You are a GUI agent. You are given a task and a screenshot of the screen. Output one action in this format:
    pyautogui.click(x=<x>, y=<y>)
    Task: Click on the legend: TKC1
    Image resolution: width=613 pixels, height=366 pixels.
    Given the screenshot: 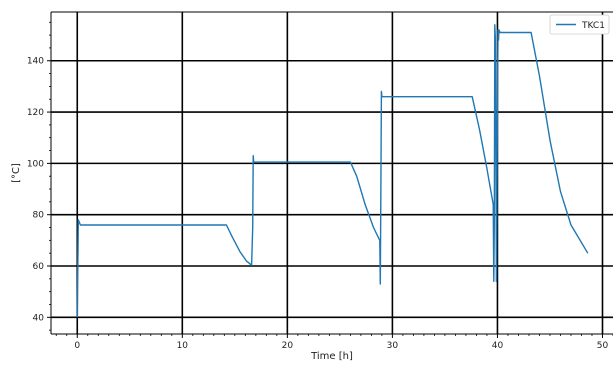 What is the action you would take?
    pyautogui.click(x=579, y=24)
    